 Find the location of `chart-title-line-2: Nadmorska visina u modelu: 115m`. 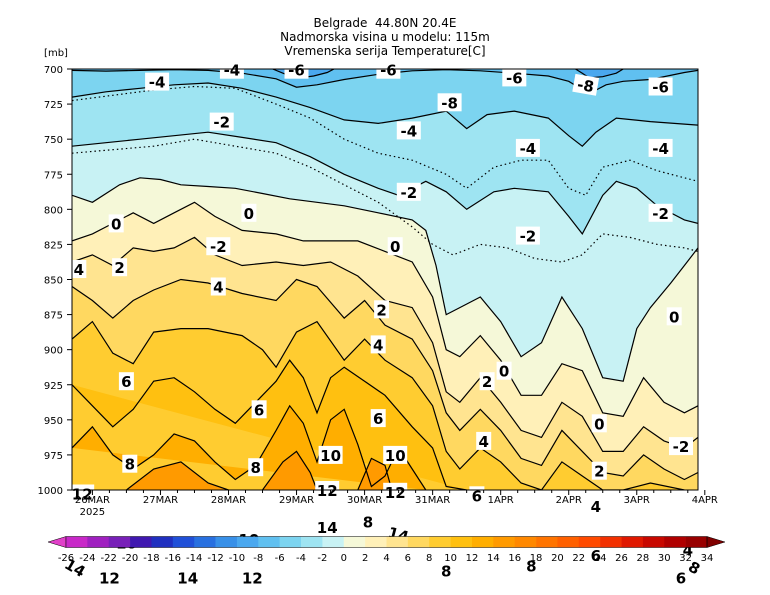

chart-title-line-2: Nadmorska visina u modelu: 115m is located at coordinates (385, 37).